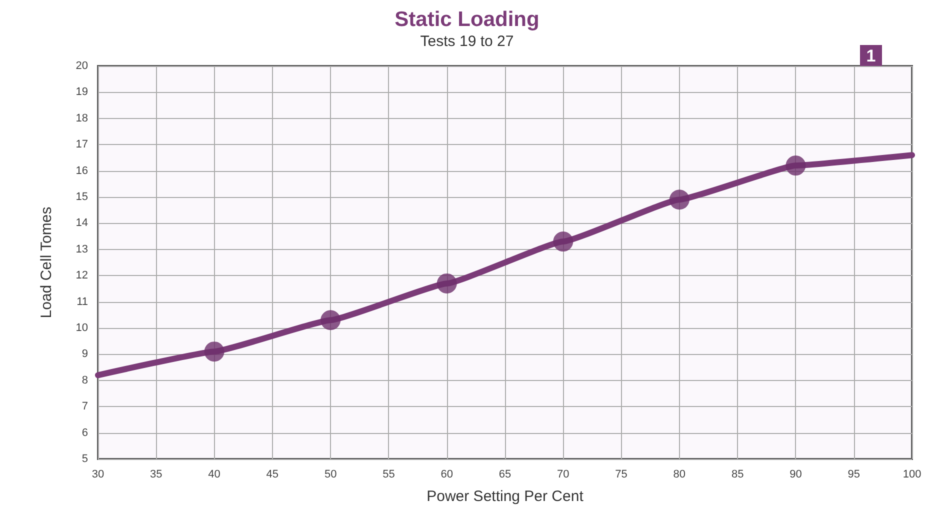 This screenshot has width=934, height=509. Describe the element at coordinates (82, 197) in the screenshot. I see `y-tick-label: 15` at that location.